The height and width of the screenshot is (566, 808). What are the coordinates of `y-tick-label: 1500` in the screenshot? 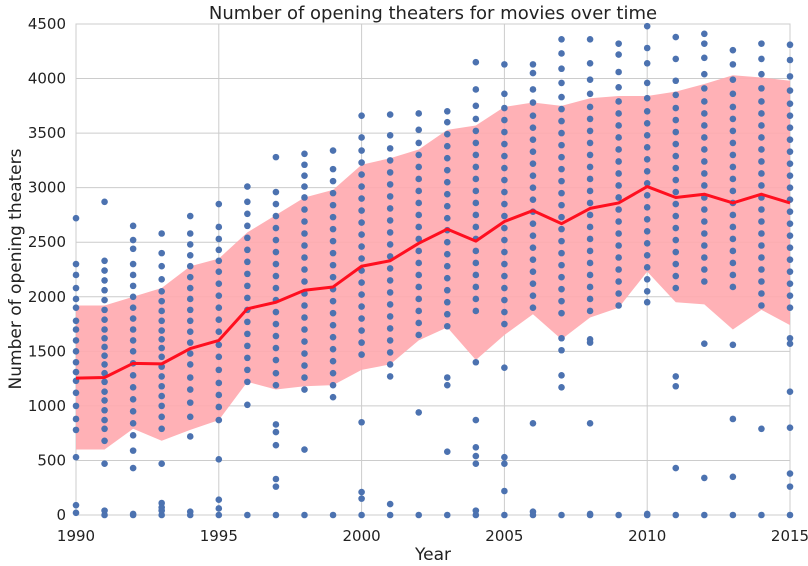 It's located at (47, 351).